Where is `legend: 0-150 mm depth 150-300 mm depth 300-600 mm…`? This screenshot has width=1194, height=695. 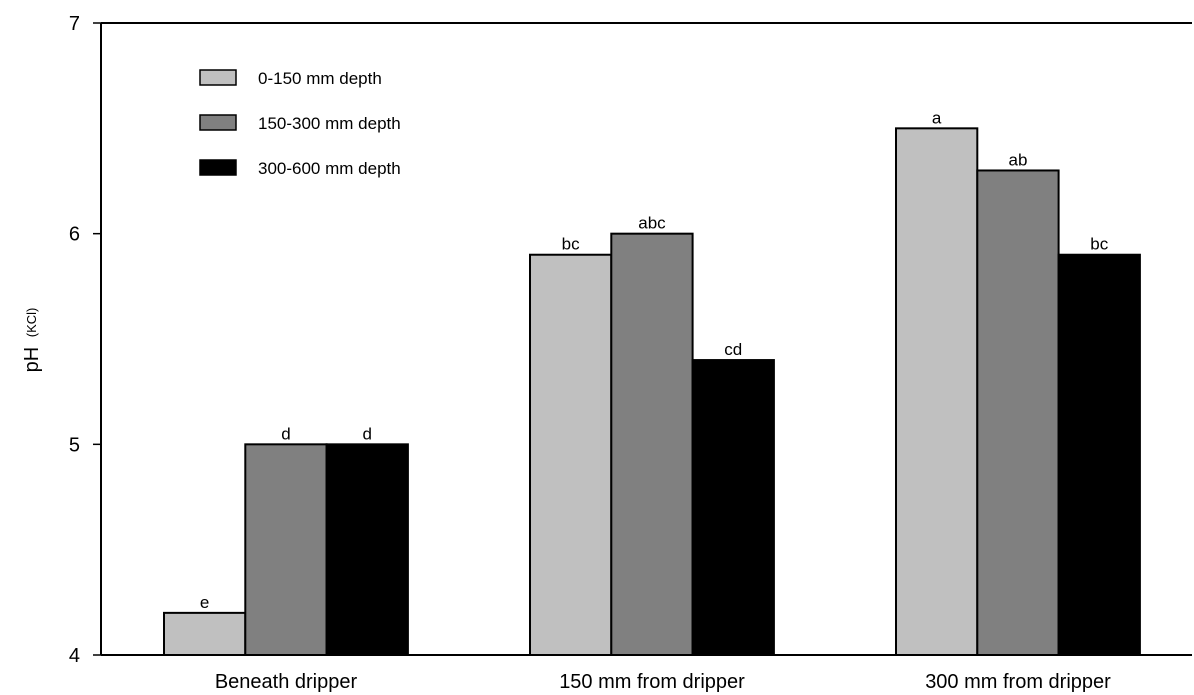 legend: 0-150 mm depth 150-300 mm depth 300-600 mm… is located at coordinates (300, 123).